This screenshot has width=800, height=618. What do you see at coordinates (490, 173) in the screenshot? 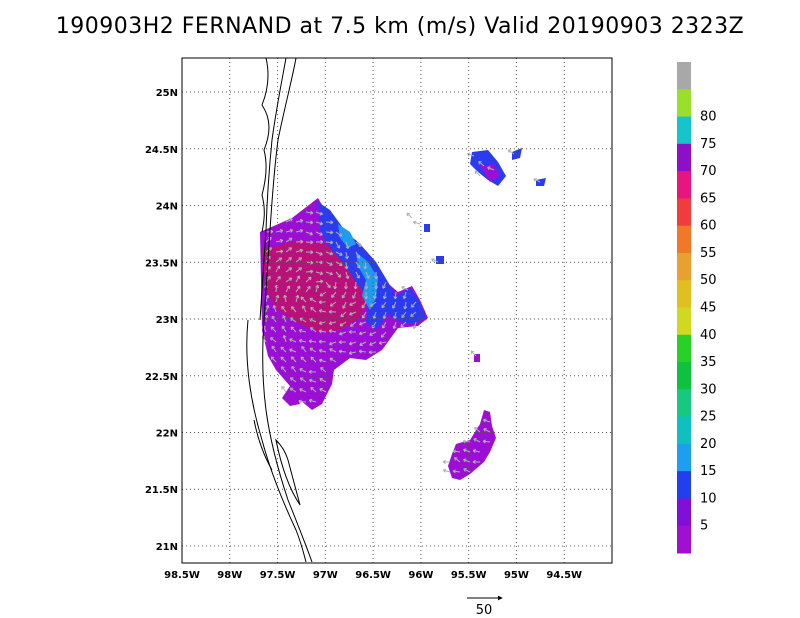
I see `echo-cell-ne-core` at bounding box center [490, 173].